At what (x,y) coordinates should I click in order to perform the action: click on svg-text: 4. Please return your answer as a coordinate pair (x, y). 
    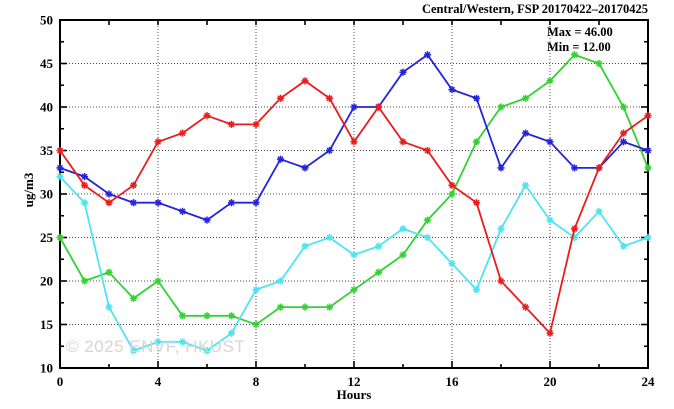
    Looking at the image, I should click on (158, 381).